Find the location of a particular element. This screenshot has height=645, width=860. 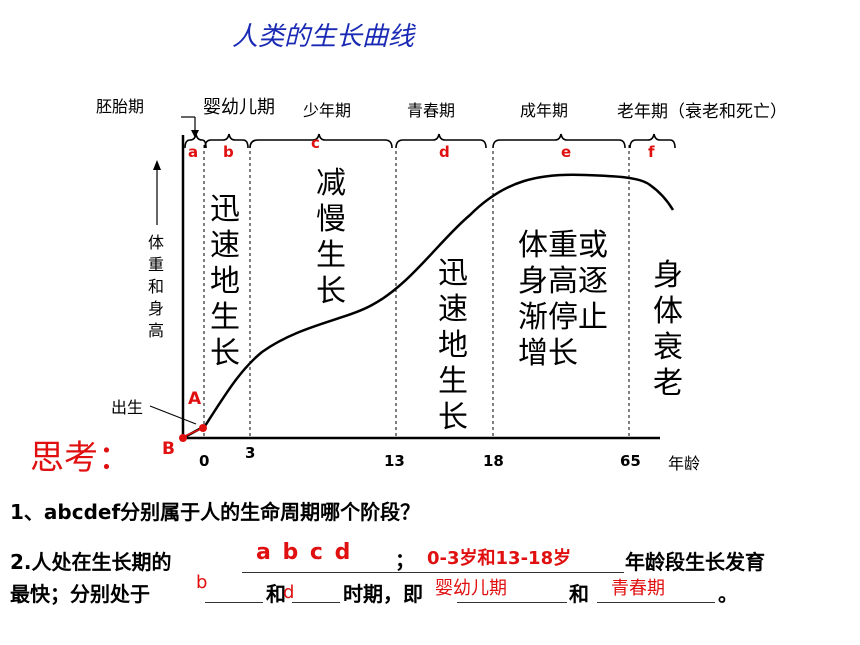

region-e-text: 体重或 身高逐 渐停止 增长 is located at coordinates (563, 300).